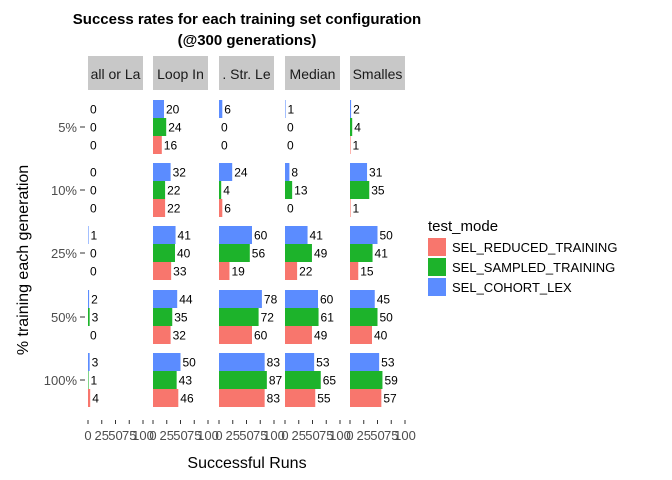 The height and width of the screenshot is (480, 672). I want to click on bar-value-label: 57, so click(390, 399).